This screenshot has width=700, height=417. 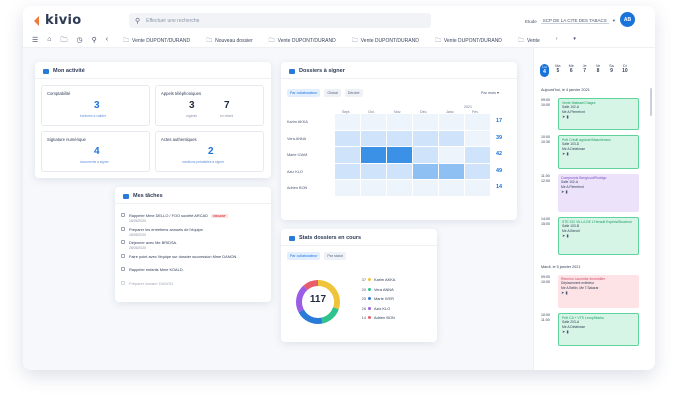 I want to click on calendar-day: Me 6, so click(x=571, y=70).